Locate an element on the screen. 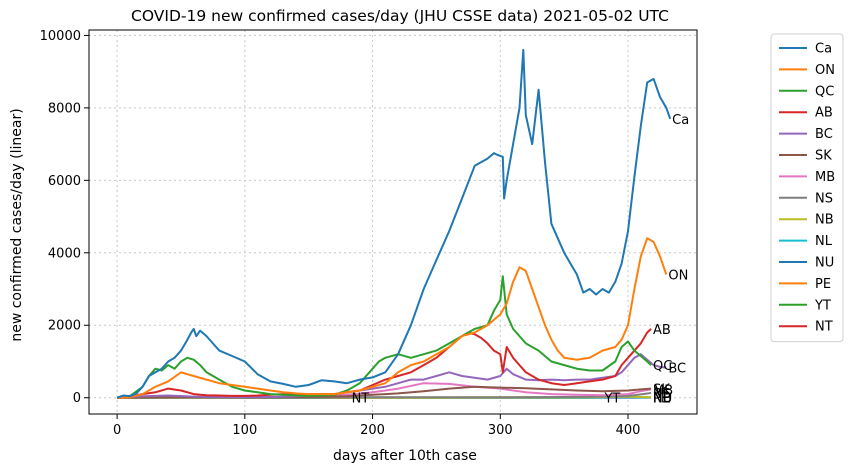  legend: Ca ON QC AB BC SK MB NS NB NL NU PE YT NT is located at coordinates (807, 188).